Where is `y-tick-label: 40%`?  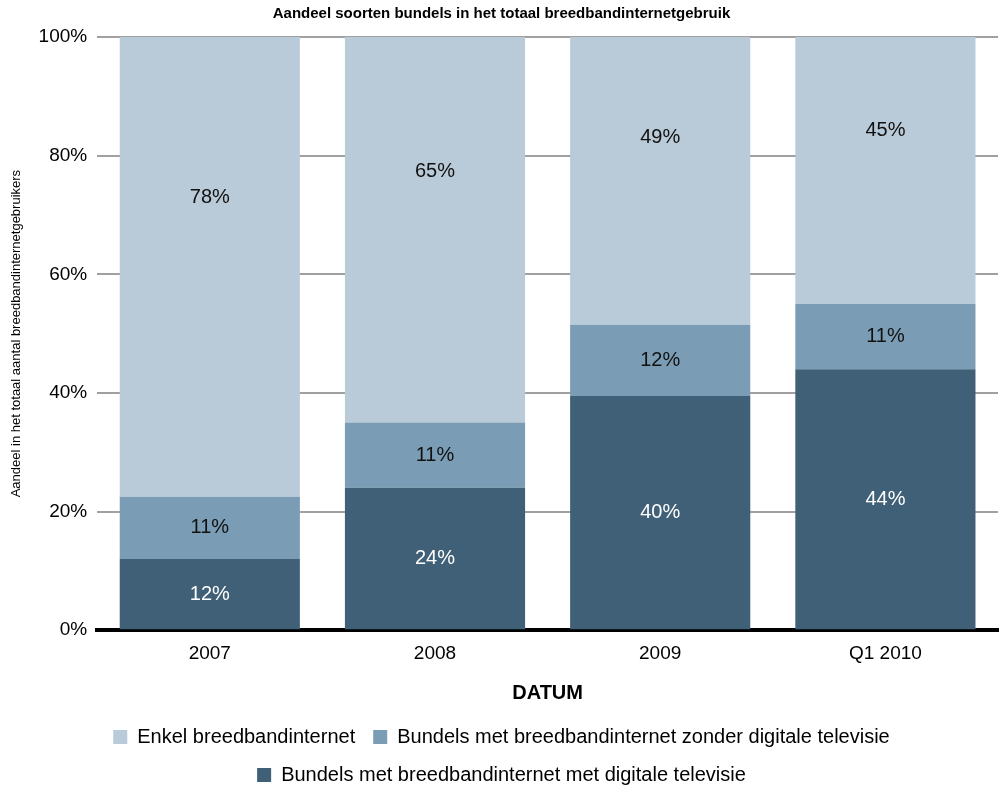 y-tick-label: 40% is located at coordinates (68, 392).